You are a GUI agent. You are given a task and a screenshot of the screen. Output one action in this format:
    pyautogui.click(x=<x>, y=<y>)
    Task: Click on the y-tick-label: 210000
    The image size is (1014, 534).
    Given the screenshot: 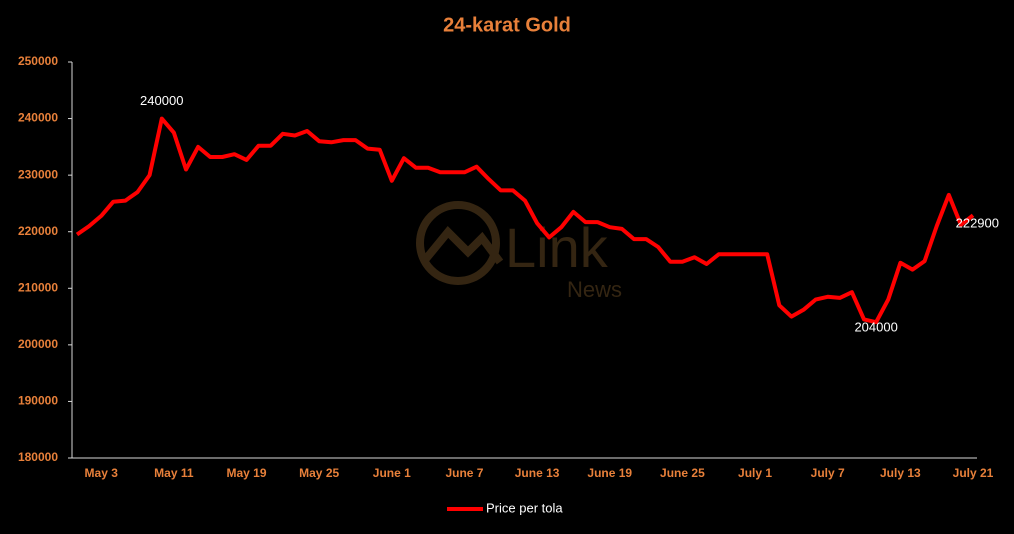 What is the action you would take?
    pyautogui.click(x=38, y=287)
    